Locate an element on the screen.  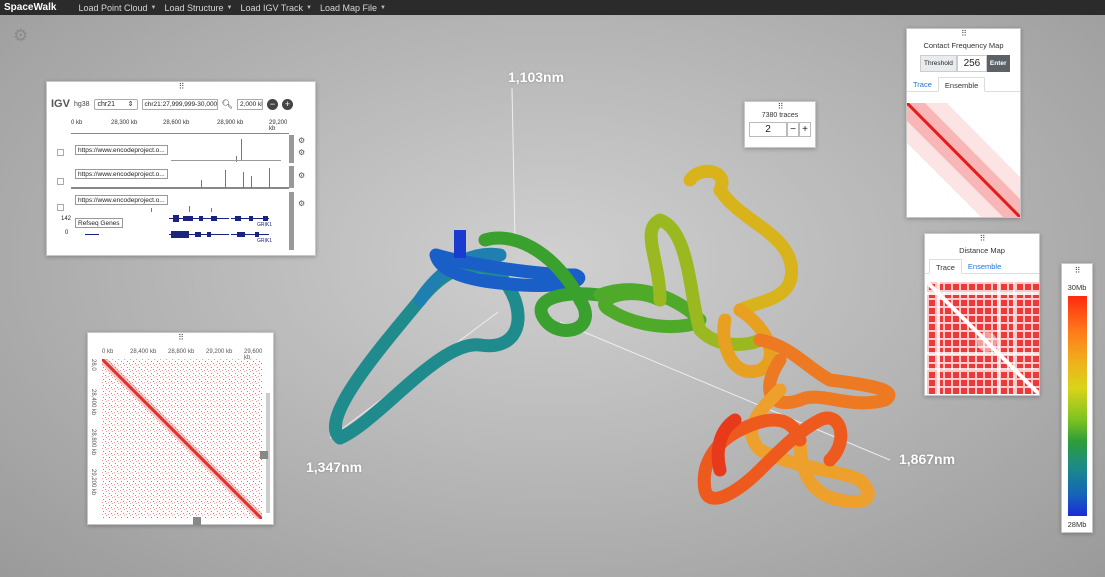
menu-label: Load IGV Track is located at coordinates (271, 7).